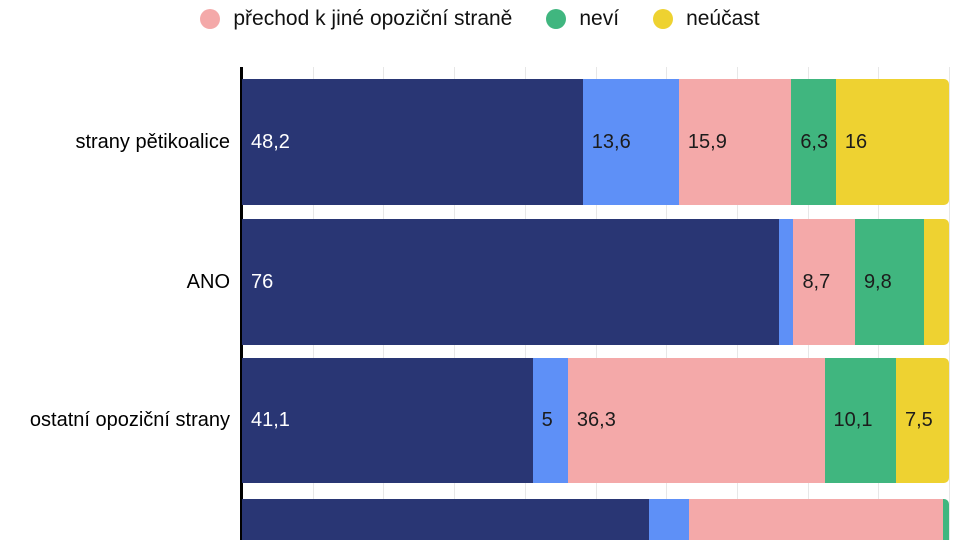 This screenshot has height=540, width=960. I want to click on segment-value-label: 9,8, so click(877, 281).